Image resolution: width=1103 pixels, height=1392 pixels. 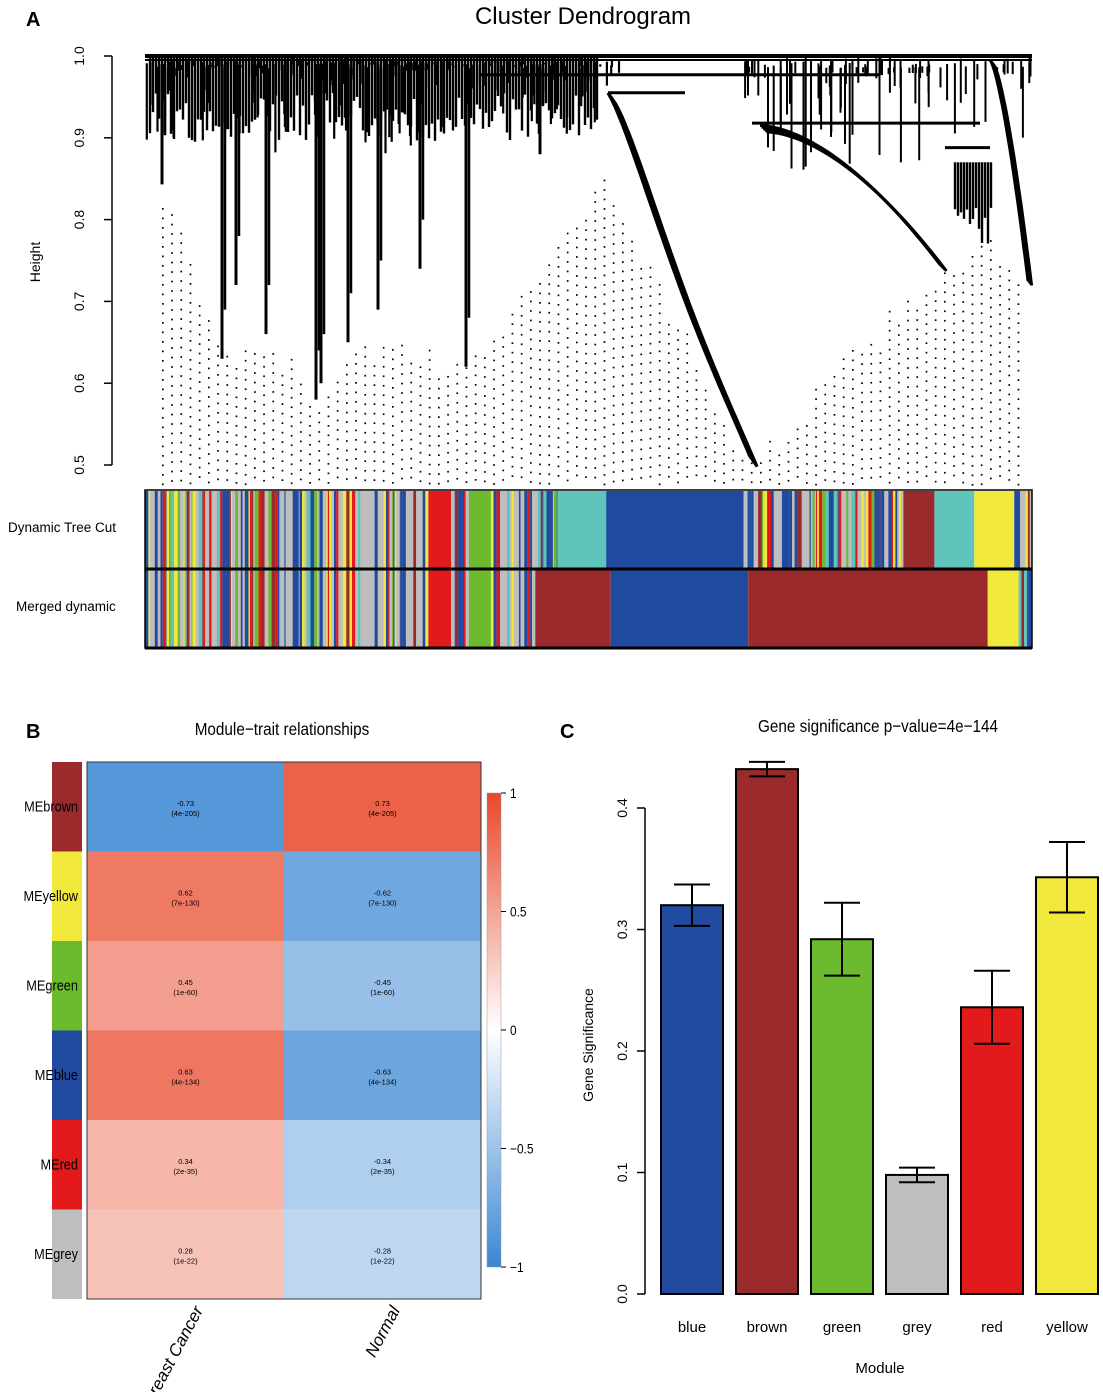 I want to click on heatmap-cell-value: -0.63, so click(x=382, y=1071).